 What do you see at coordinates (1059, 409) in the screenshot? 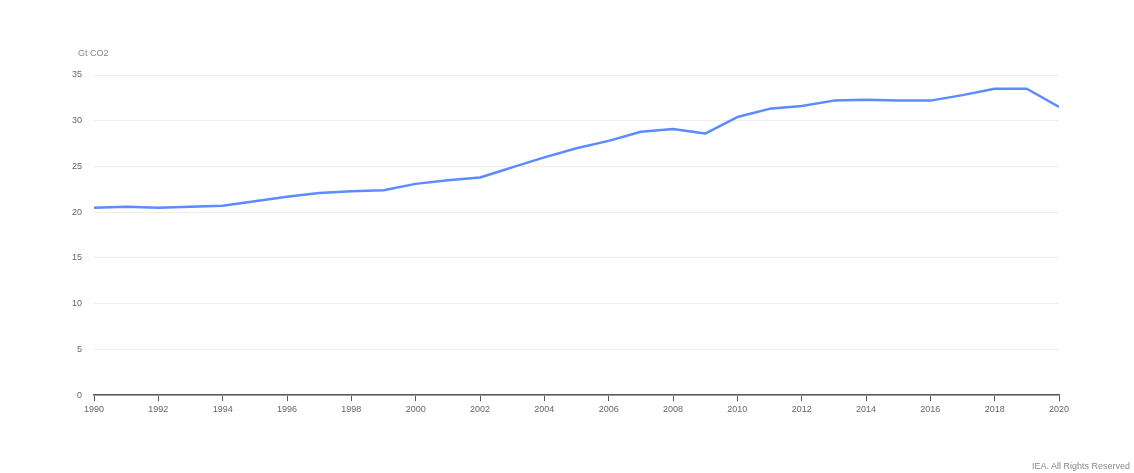
I see `x-tick-label: 2020` at bounding box center [1059, 409].